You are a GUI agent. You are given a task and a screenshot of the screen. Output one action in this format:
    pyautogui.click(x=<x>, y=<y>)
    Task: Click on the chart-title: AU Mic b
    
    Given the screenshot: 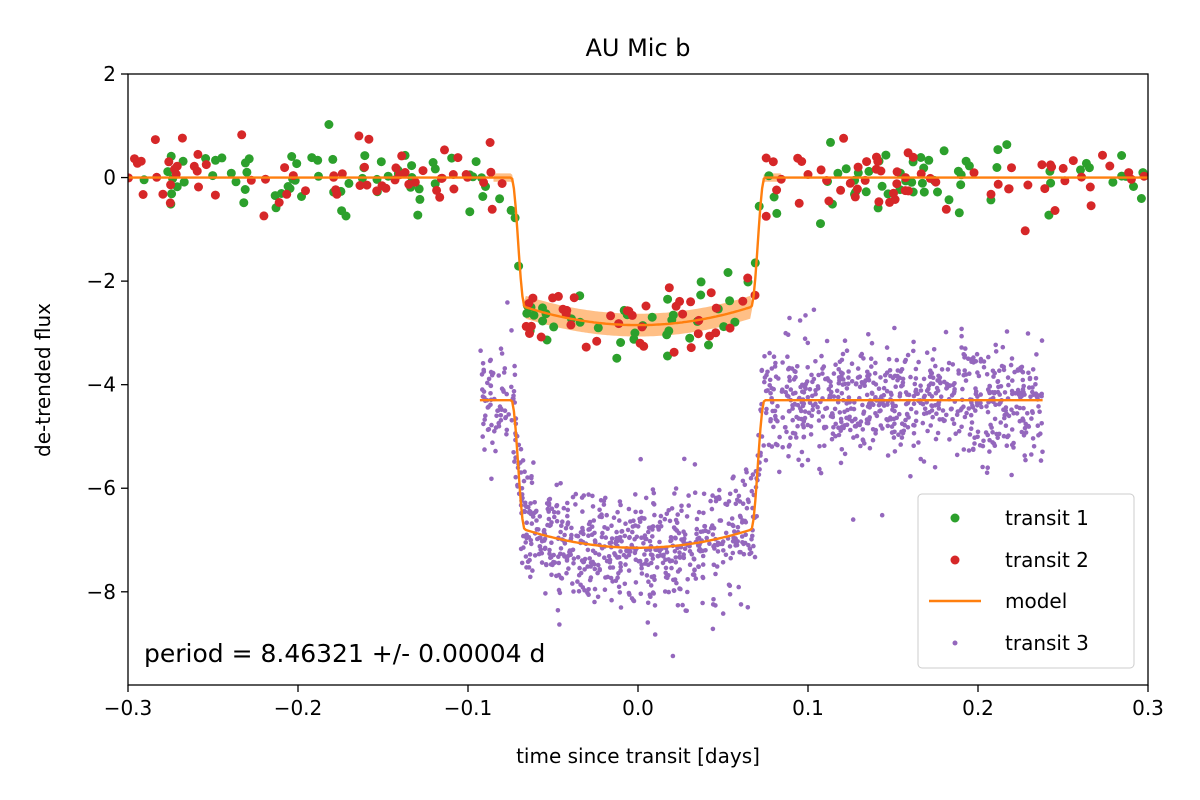 What is the action you would take?
    pyautogui.click(x=637, y=48)
    